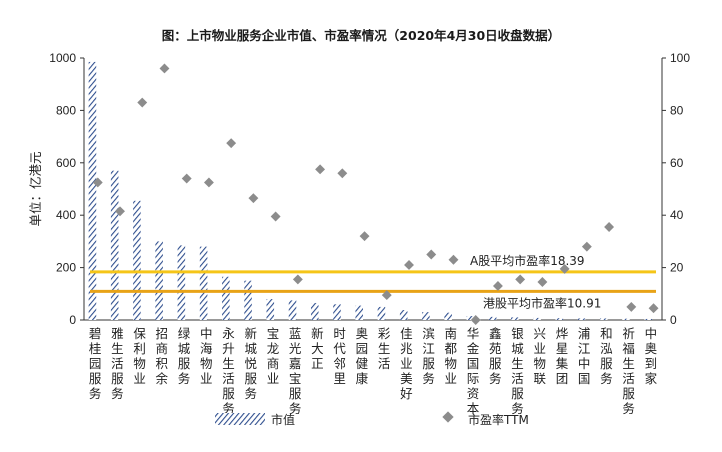 The height and width of the screenshot is (452, 722). What do you see at coordinates (606, 356) in the screenshot?
I see `category-label: 和泓服务` at bounding box center [606, 356].